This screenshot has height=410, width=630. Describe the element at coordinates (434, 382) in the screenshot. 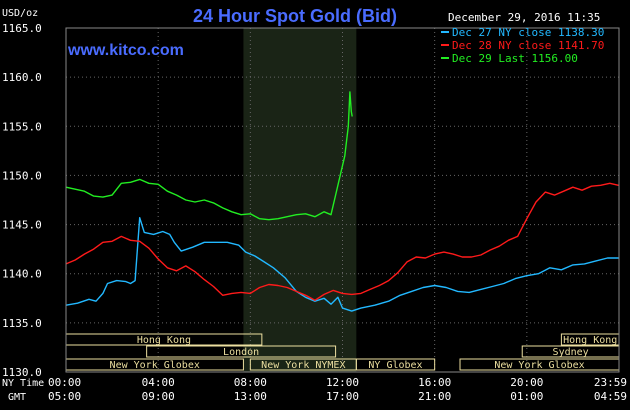

I see `x-tick-label: 16:00` at that location.